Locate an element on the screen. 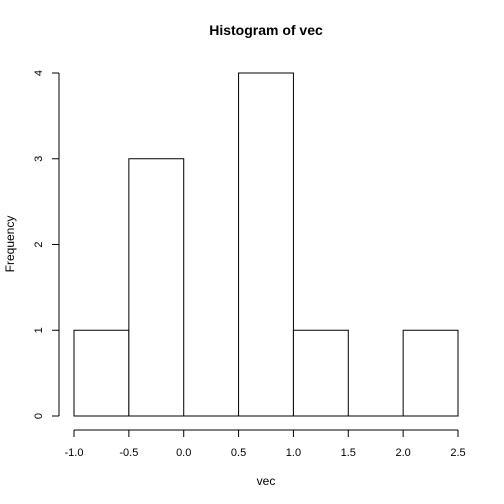  y-tick-label: 2 is located at coordinates (39, 244).